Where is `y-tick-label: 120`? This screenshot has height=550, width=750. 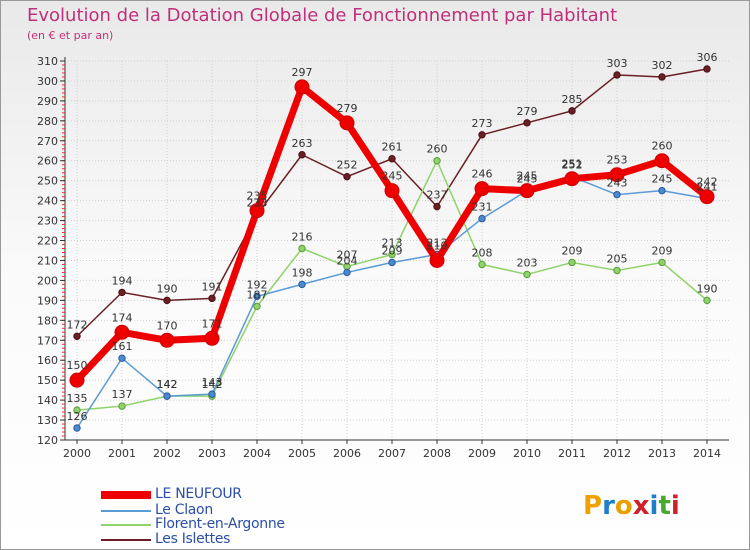
y-tick-label: 120 is located at coordinates (47, 440).